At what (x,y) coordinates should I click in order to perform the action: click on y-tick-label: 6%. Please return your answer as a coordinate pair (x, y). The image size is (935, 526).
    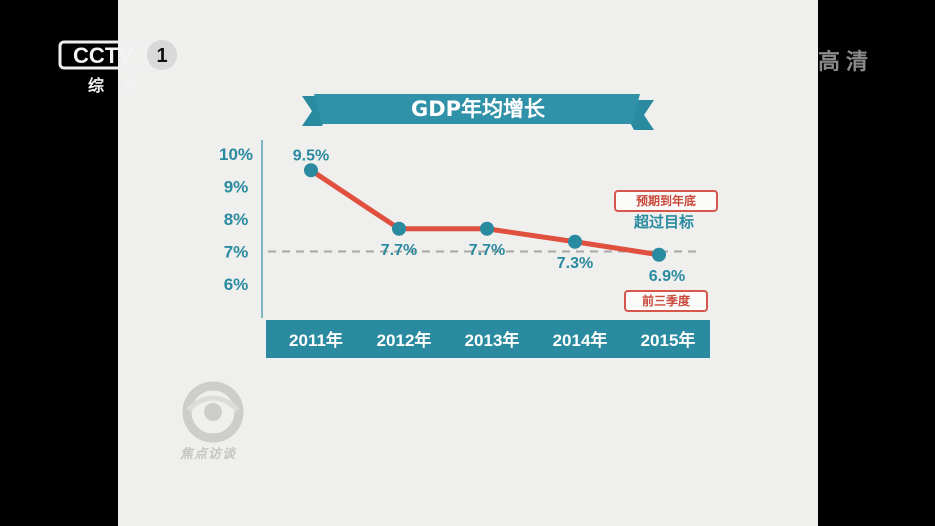
    Looking at the image, I should click on (236, 284).